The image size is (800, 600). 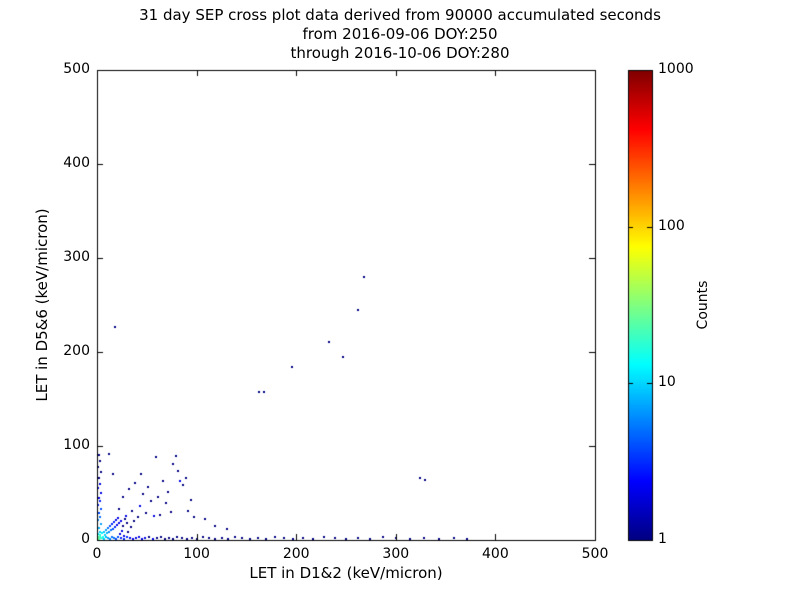 What do you see at coordinates (667, 382) in the screenshot?
I see `colorbar-tick-label: 10` at bounding box center [667, 382].